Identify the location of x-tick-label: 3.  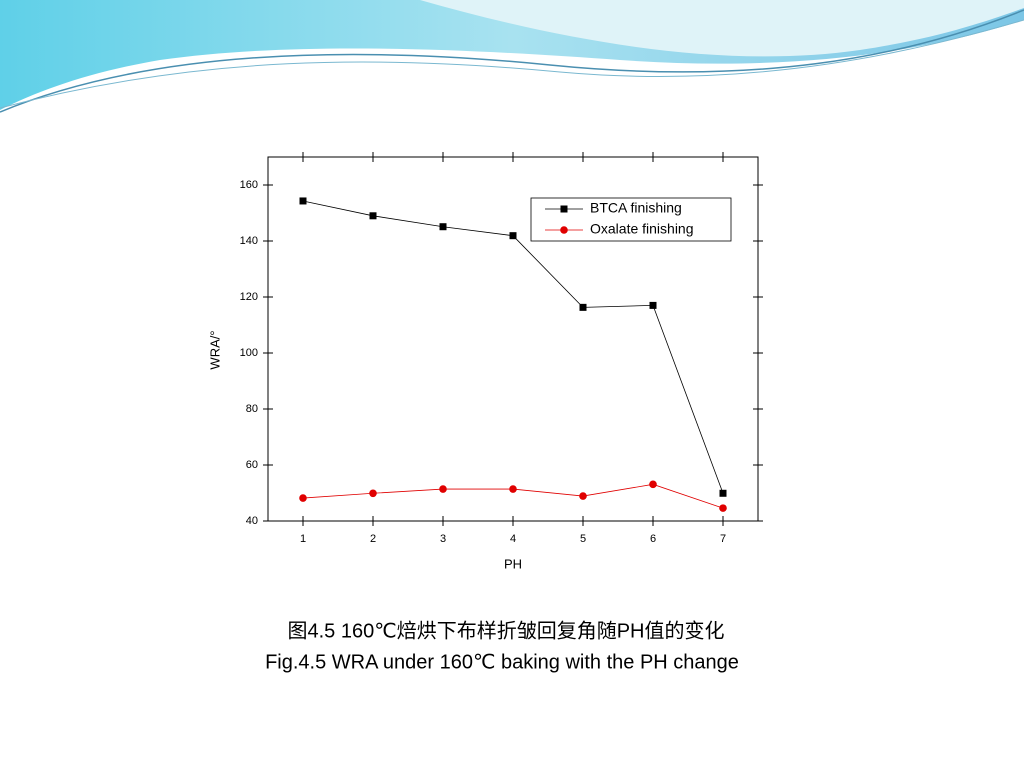
(443, 539).